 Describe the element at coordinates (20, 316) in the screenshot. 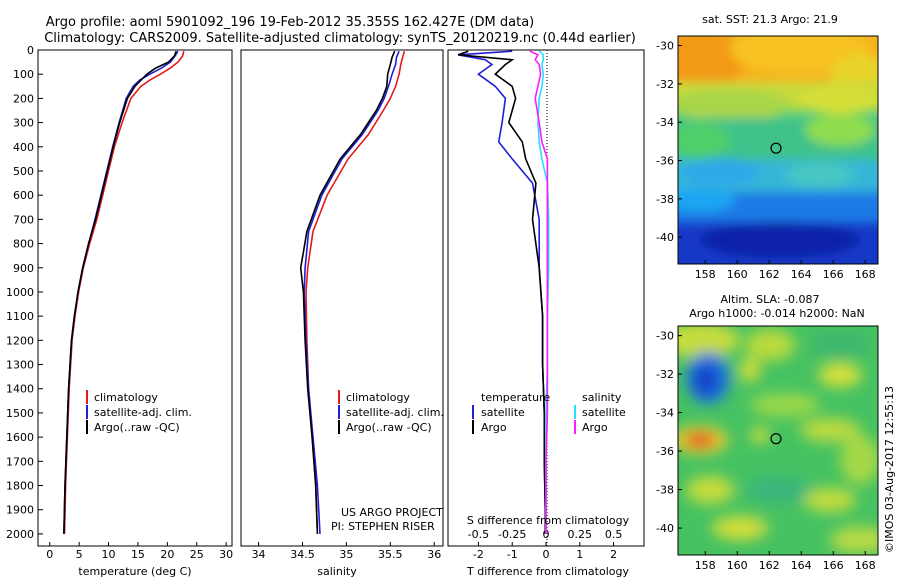

I see `depth-tick-label: 1100` at that location.